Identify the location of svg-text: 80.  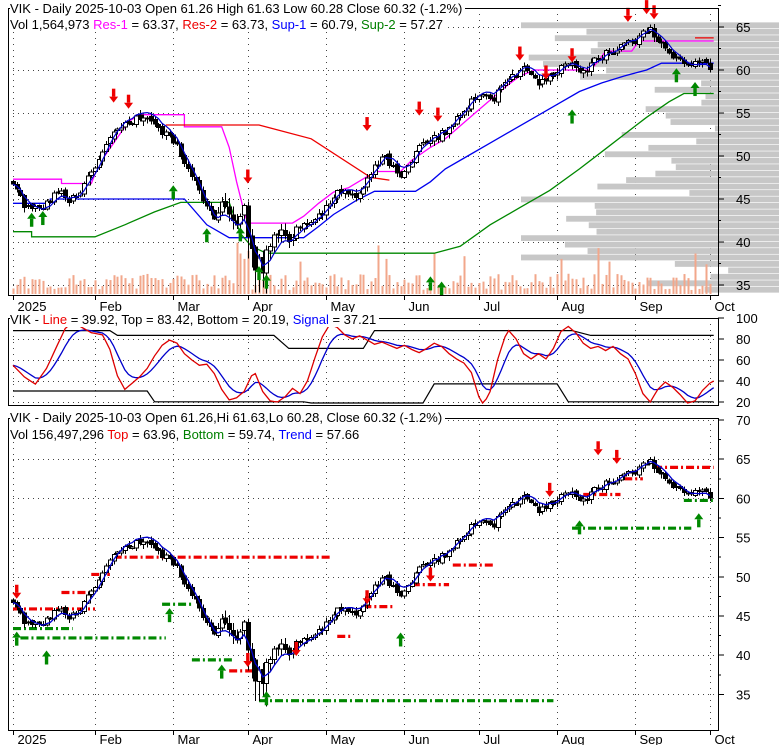
(743, 339).